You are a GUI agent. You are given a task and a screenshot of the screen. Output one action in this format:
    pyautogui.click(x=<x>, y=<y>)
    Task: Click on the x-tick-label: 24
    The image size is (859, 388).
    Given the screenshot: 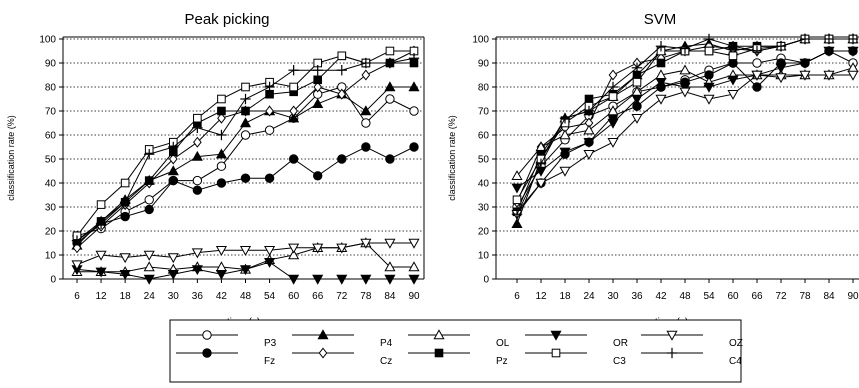 What is the action you would take?
    pyautogui.click(x=150, y=296)
    